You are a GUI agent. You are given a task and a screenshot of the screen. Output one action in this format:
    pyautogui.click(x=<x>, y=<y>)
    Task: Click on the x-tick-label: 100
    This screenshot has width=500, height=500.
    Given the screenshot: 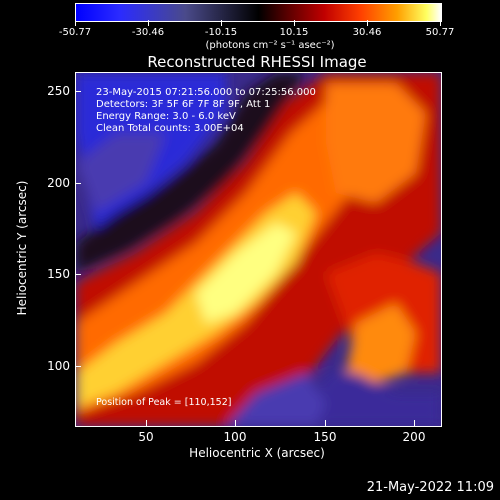 What is the action you would take?
    pyautogui.click(x=235, y=437)
    